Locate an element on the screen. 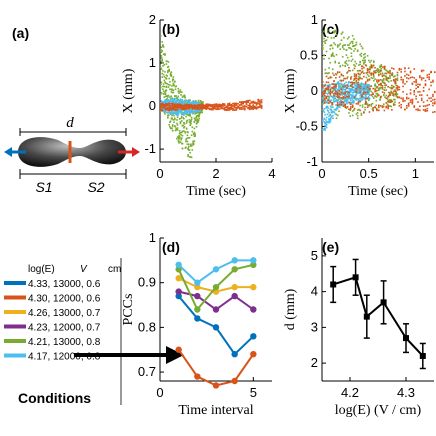 The image size is (436, 436). data-point is located at coordinates (366, 316).